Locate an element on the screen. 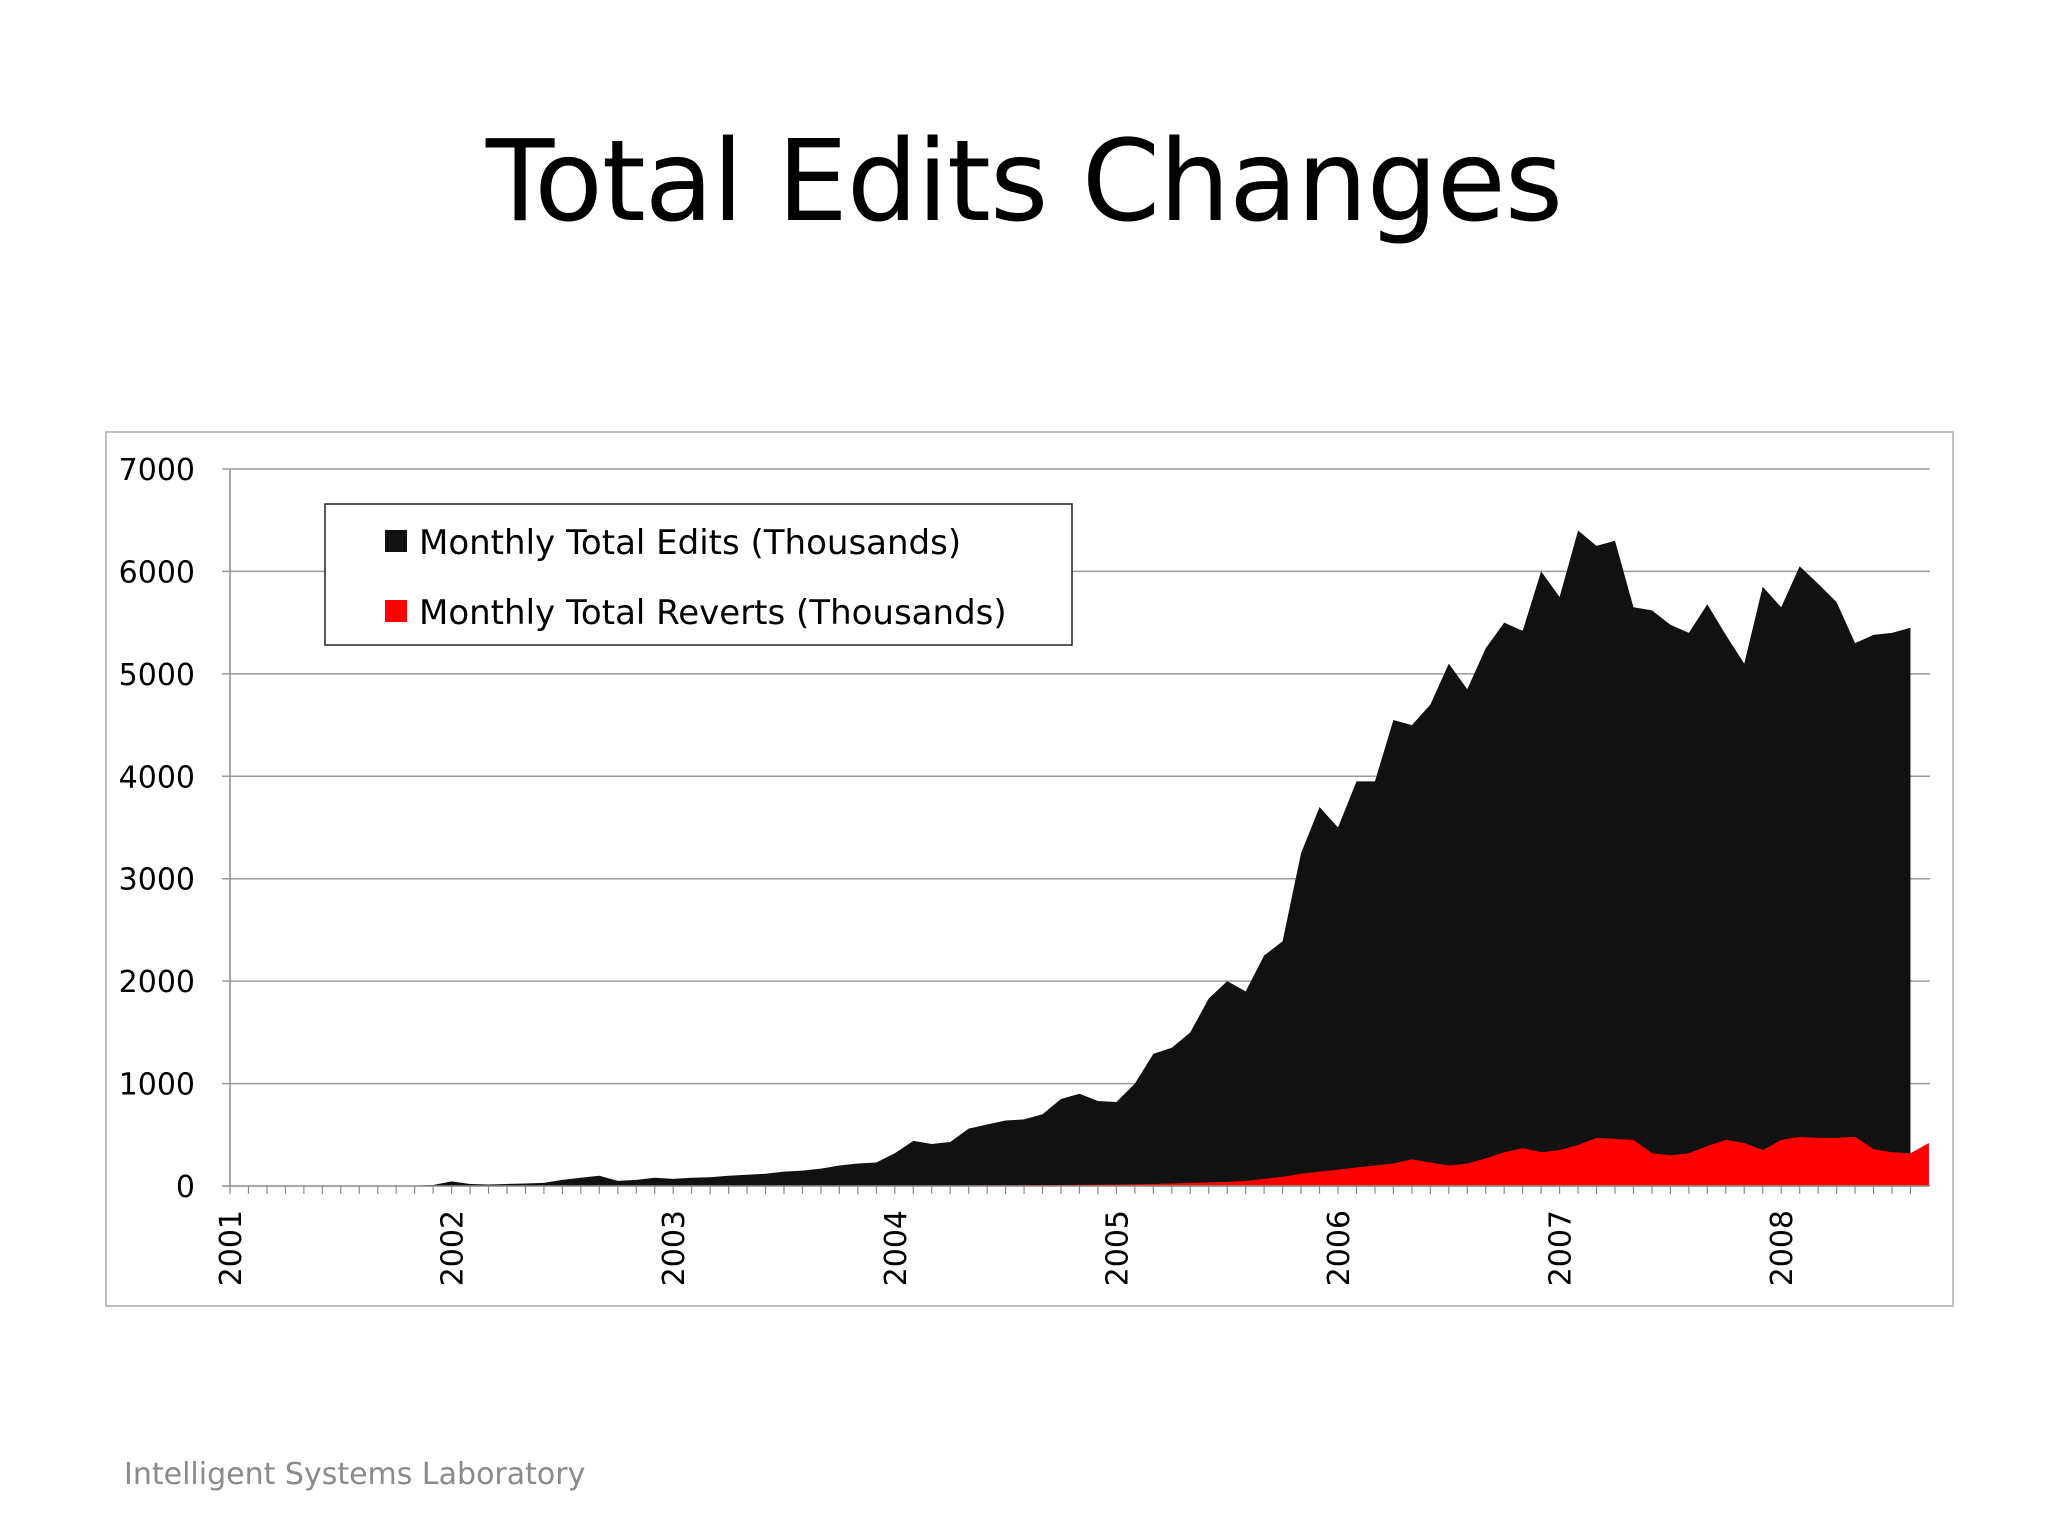 This screenshot has width=2048, height=1536. legend-swatch-reverts is located at coordinates (396, 611).